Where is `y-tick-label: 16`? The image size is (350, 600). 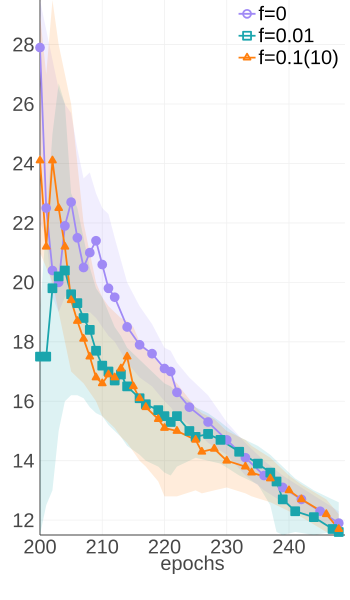 y-tick-label: 16 is located at coordinates (24, 401).